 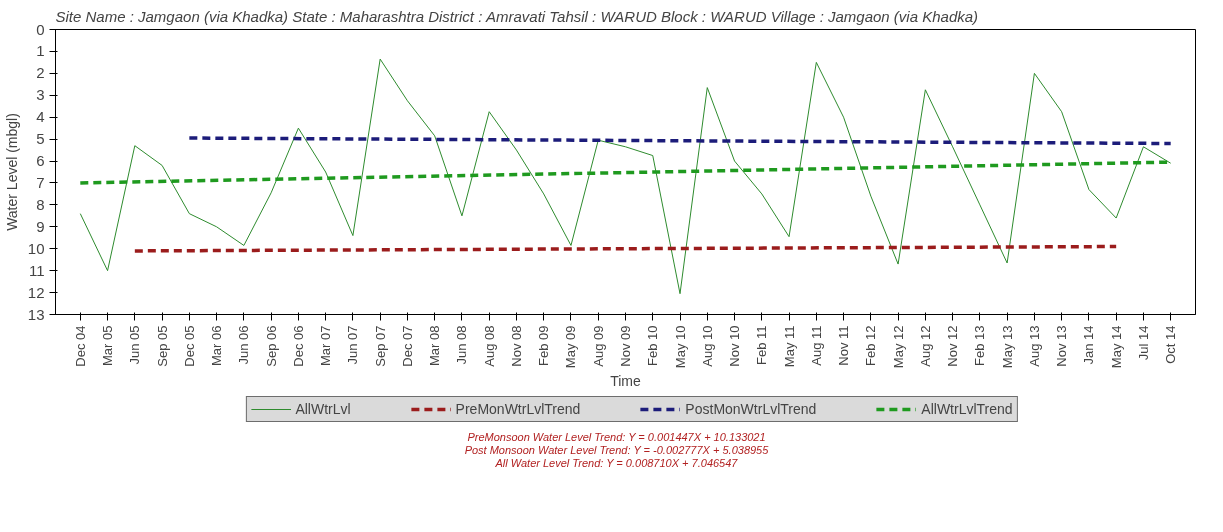 What do you see at coordinates (40, 29) in the screenshot?
I see `y-tick-label: 0` at bounding box center [40, 29].